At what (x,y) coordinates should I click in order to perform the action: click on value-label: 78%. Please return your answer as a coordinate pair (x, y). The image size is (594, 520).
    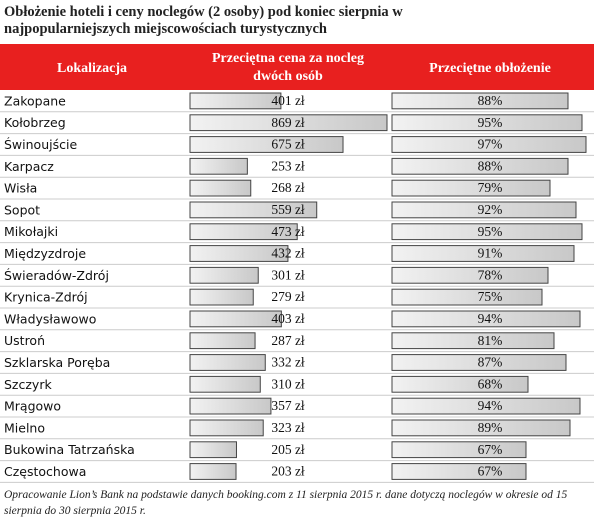
    Looking at the image, I should click on (490, 274).